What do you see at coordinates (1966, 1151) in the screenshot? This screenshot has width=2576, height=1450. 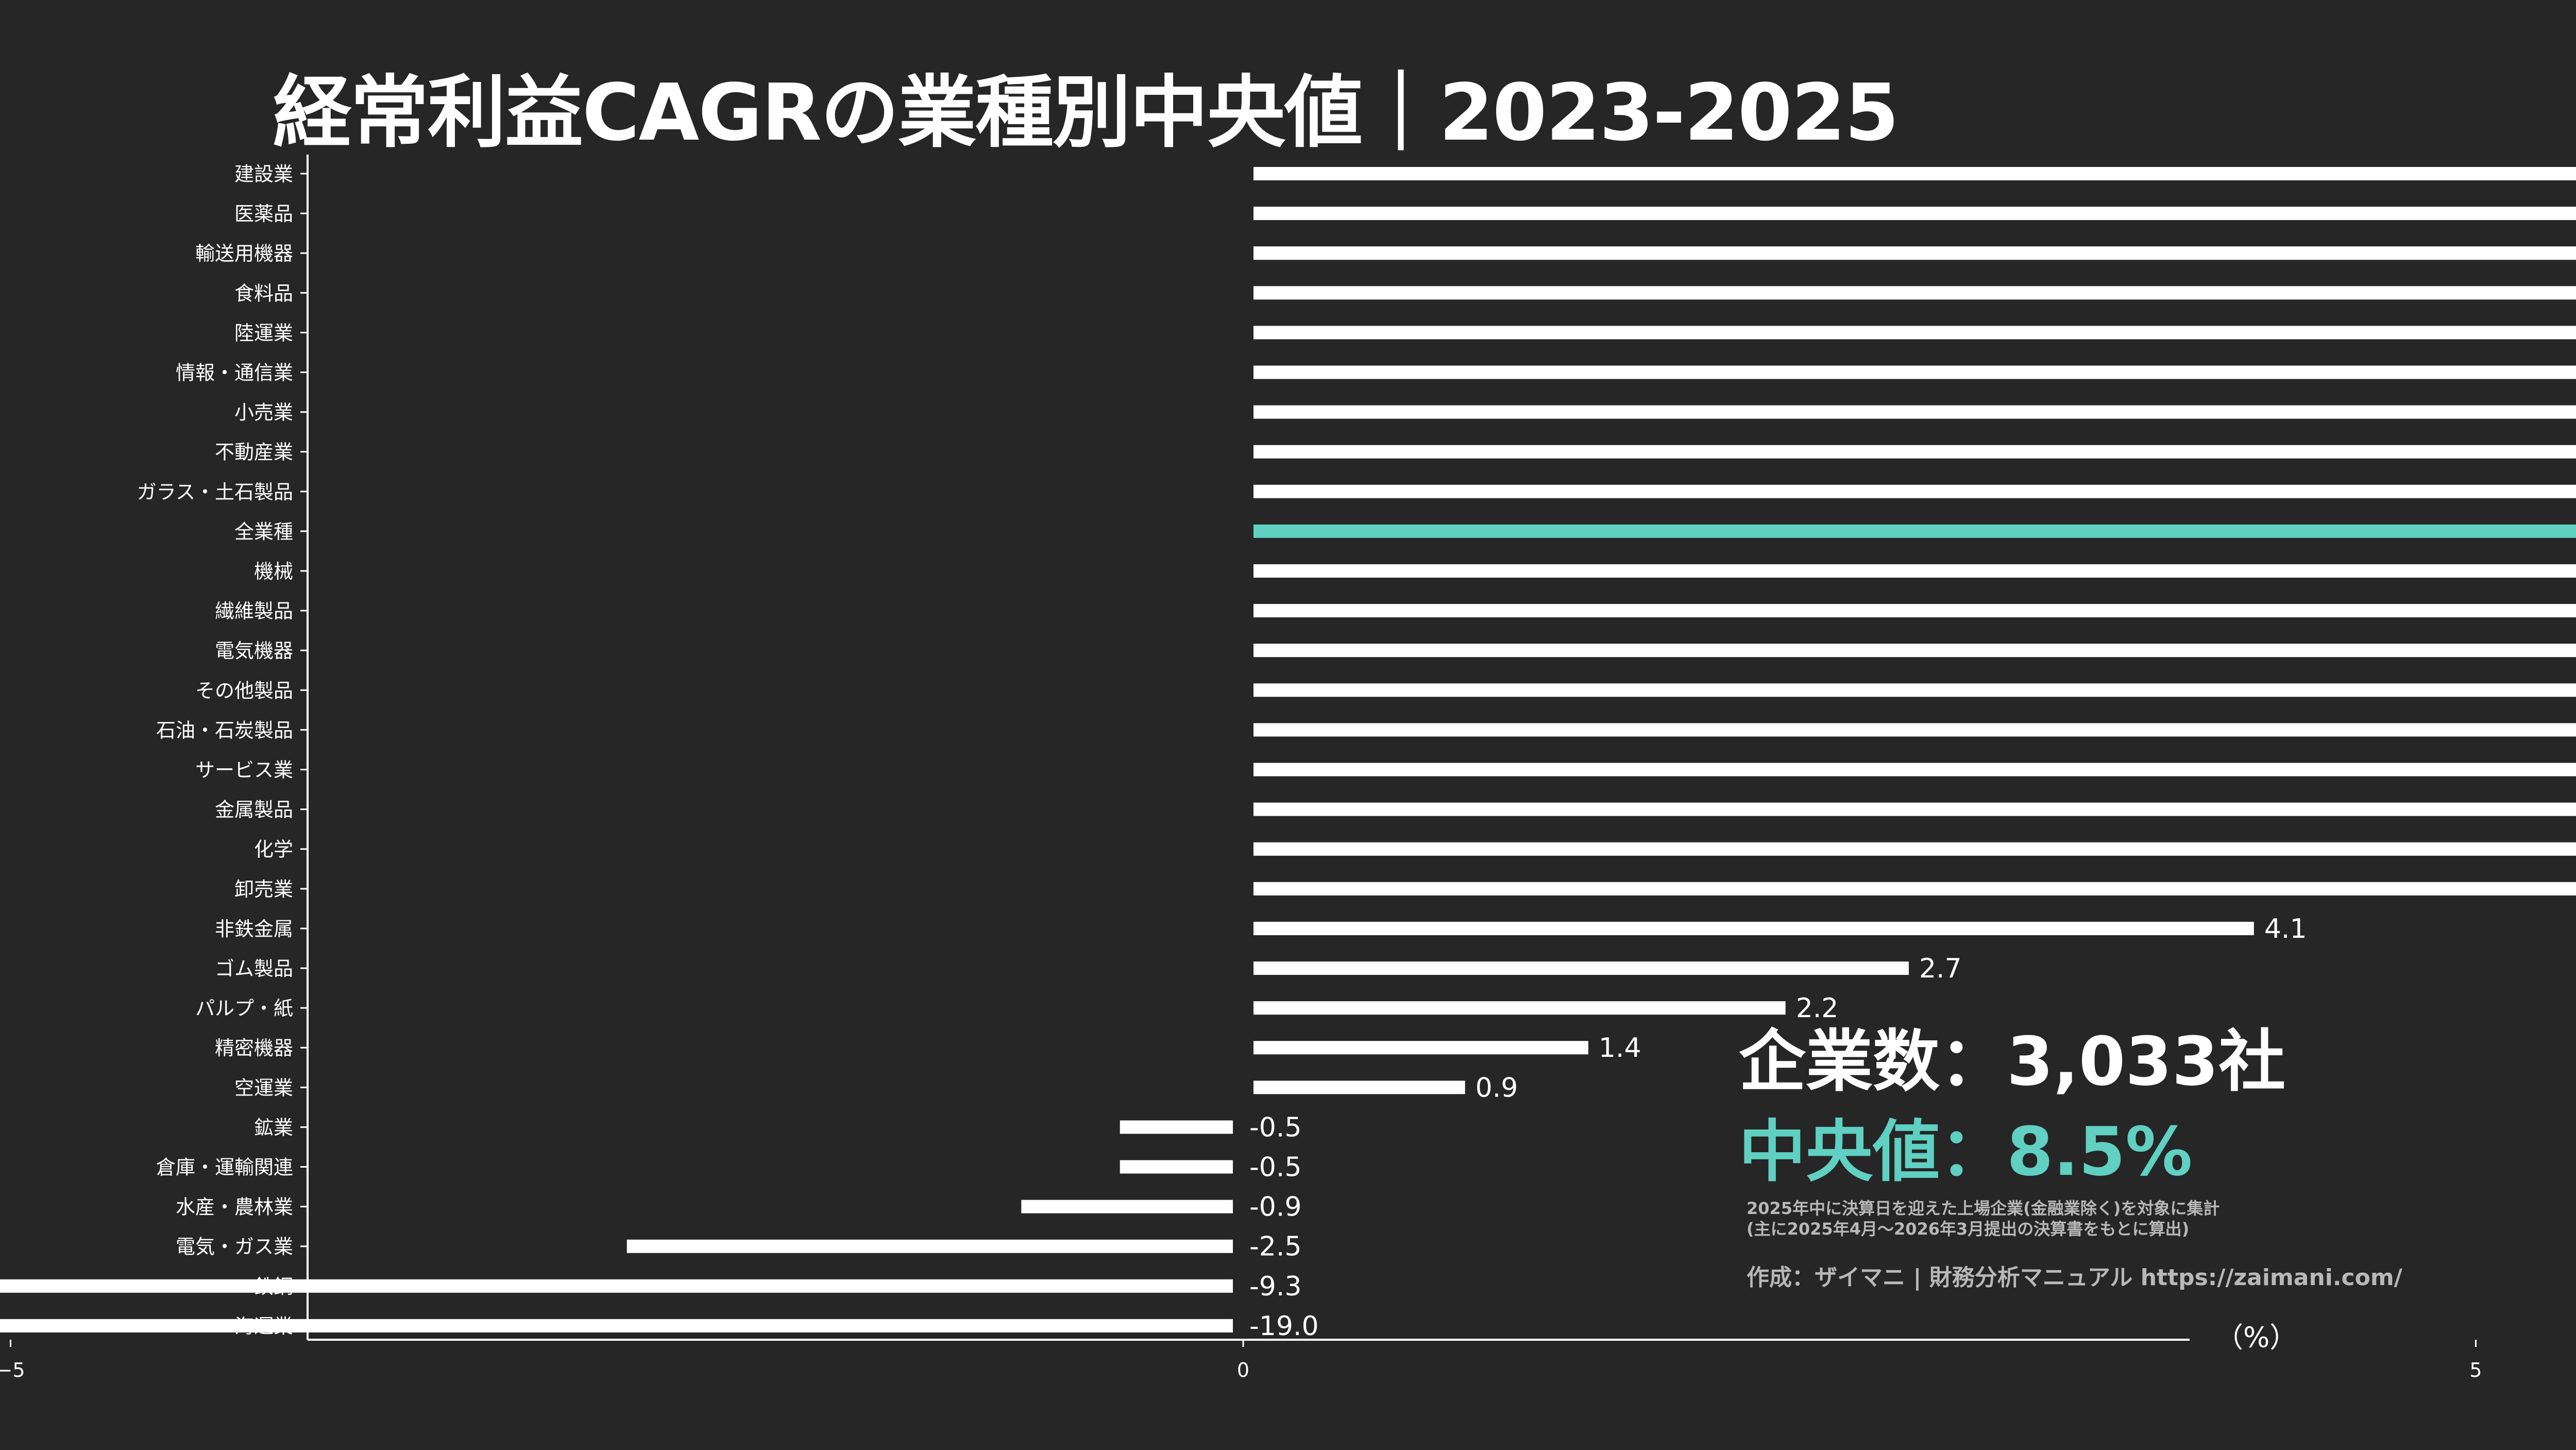 I see `median-value: 中央値：8.5%` at bounding box center [1966, 1151].